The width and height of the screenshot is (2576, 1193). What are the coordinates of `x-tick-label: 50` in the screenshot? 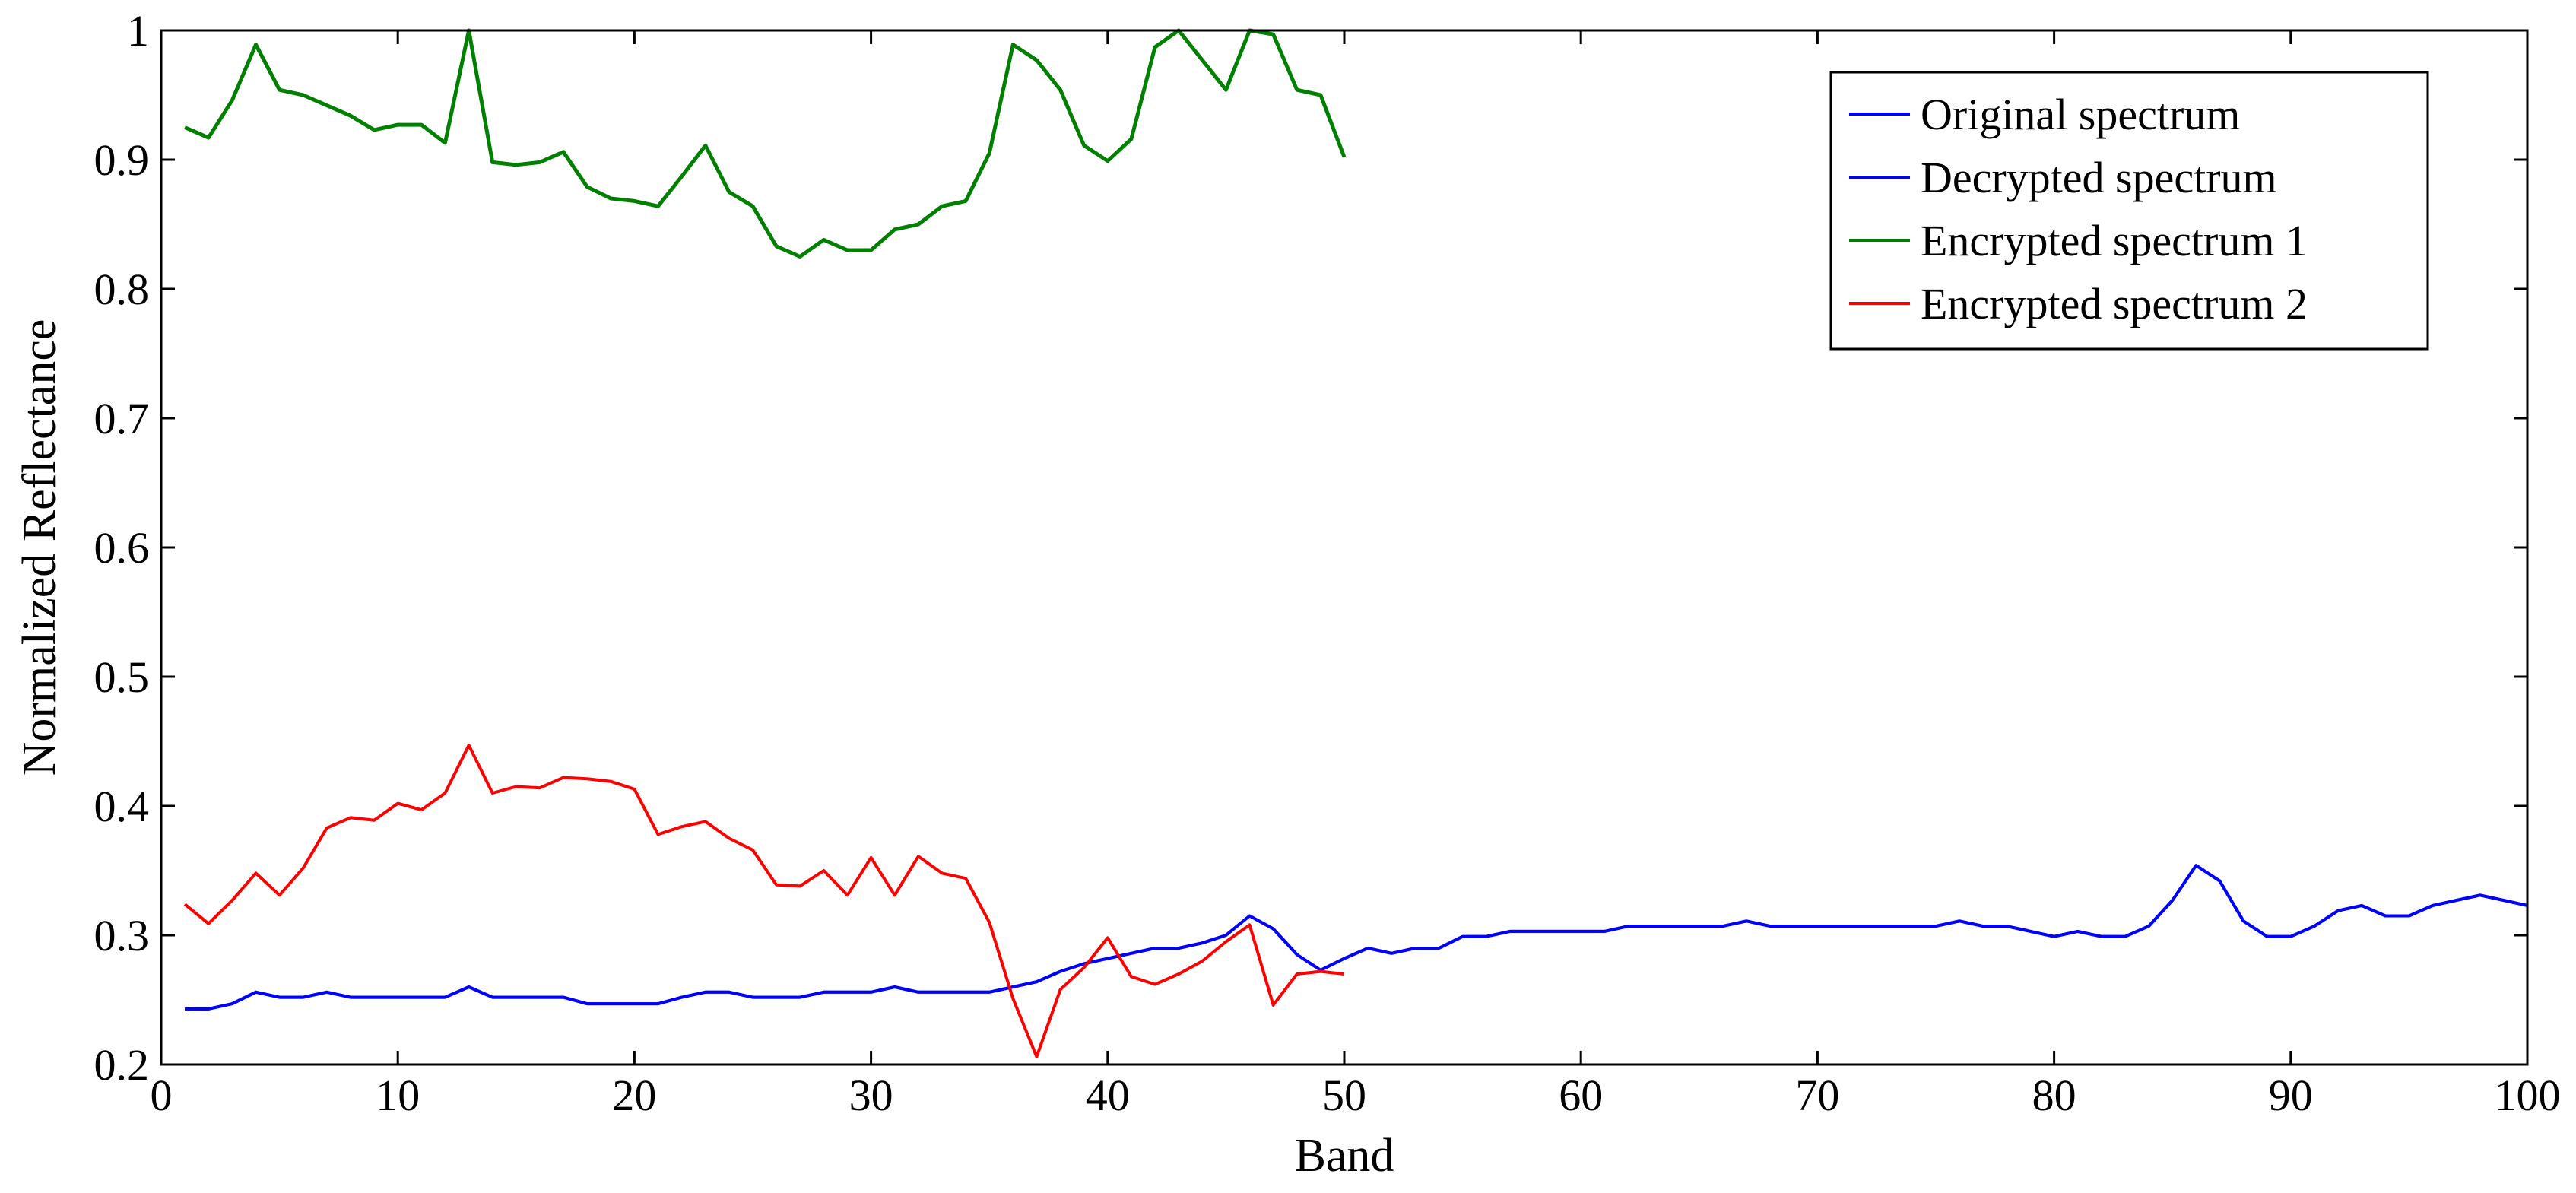 It's located at (1344, 1095).